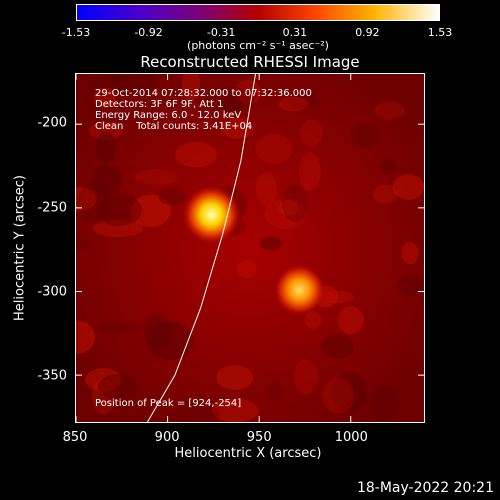 The height and width of the screenshot is (500, 500). I want to click on annotation-time: 29-Oct-2014 07:28:32.000 to 07:32:36.000, so click(203, 93).